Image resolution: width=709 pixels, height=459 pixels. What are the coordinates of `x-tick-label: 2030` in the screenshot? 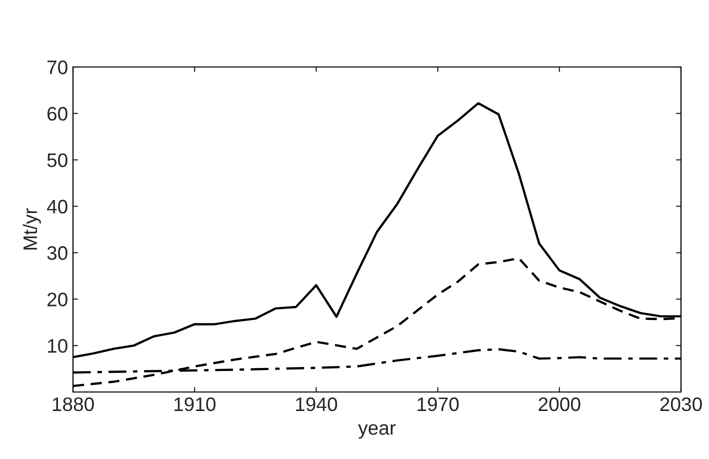 It's located at (681, 404).